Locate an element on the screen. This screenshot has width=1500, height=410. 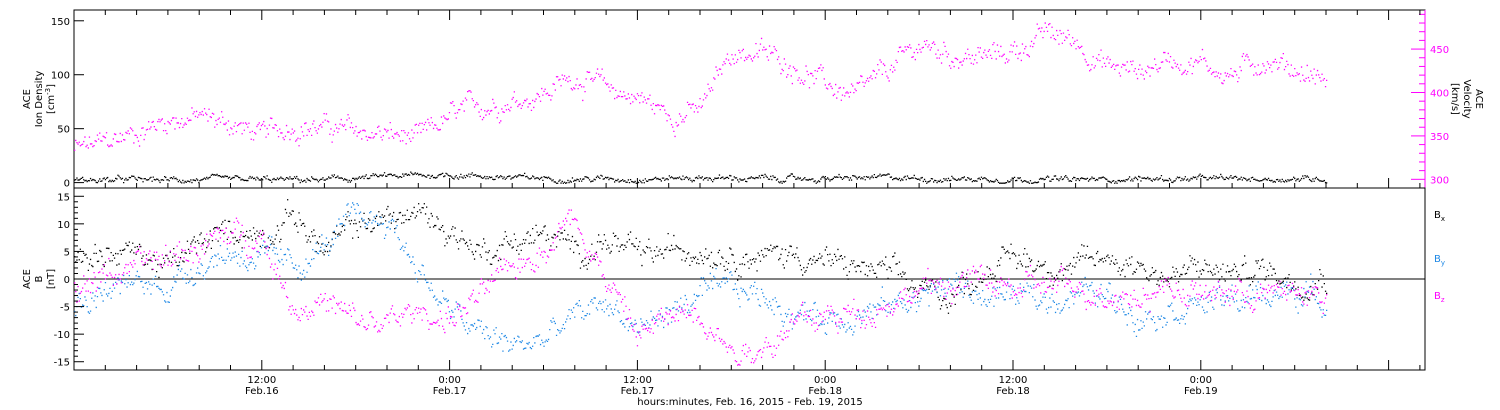
top-right-ylabel-line1: ACE is located at coordinates (1478, 99).